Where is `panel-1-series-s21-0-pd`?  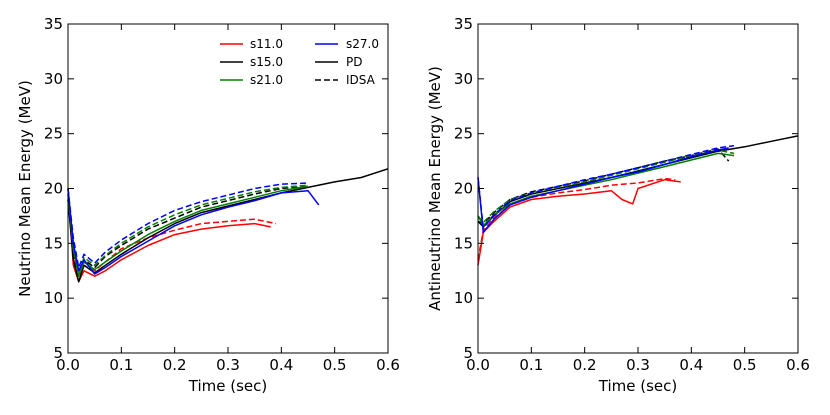
panel-1-series-s21-0-pd is located at coordinates (188, 231).